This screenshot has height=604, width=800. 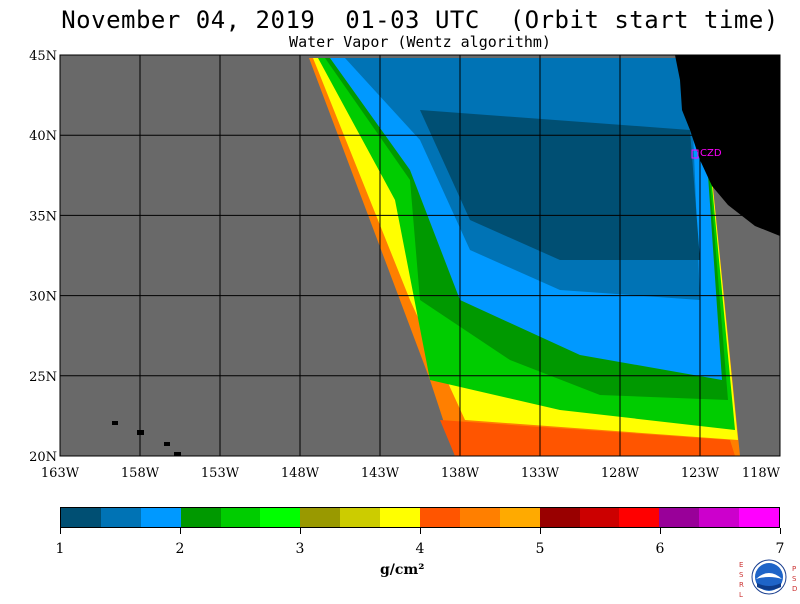 I want to click on longitude-label: 133W, so click(x=540, y=473).